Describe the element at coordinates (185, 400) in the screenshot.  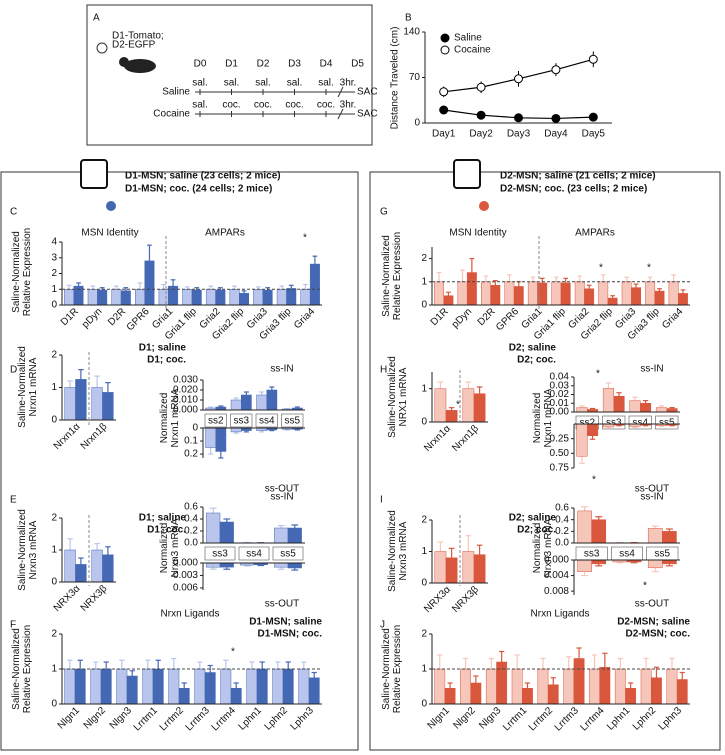
I see `y-tick-label: 0.010` at that location.